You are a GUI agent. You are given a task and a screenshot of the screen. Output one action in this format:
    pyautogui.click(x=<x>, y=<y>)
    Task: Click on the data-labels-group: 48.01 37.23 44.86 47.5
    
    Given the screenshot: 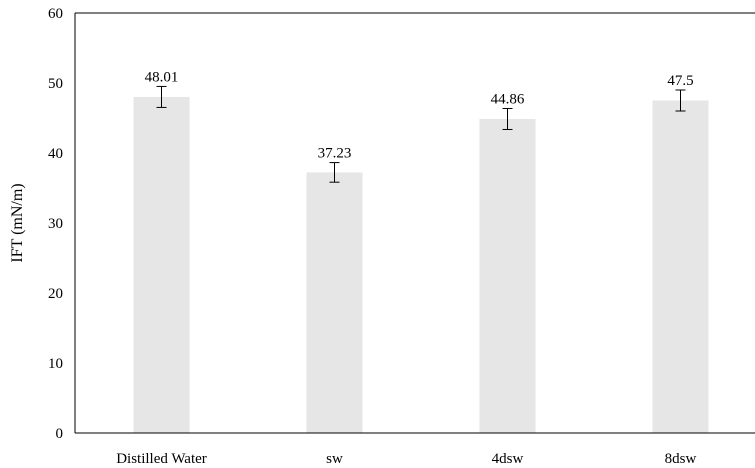 What is the action you would take?
    pyautogui.click(x=419, y=115)
    